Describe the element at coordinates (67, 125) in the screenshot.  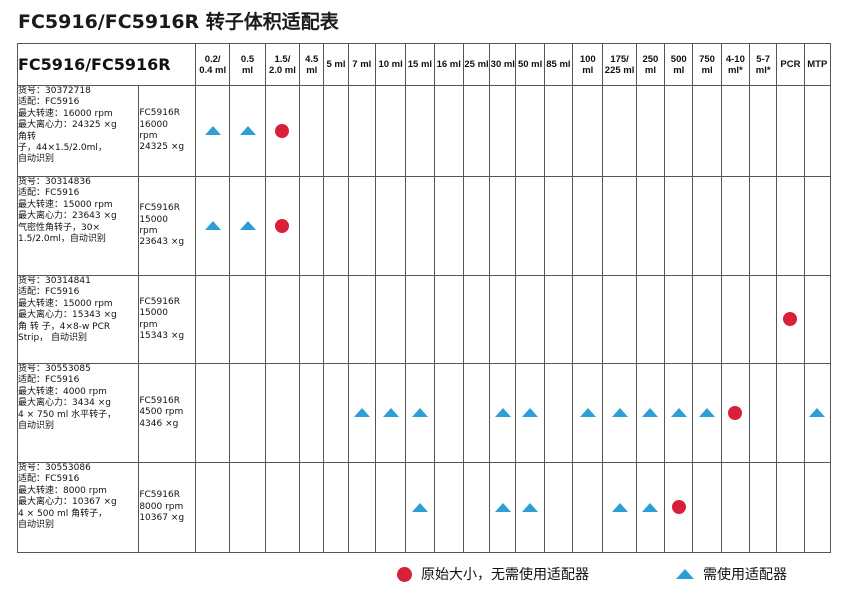
I see `rotor-info-line: 最大离心力：24325 ×g` at that location.